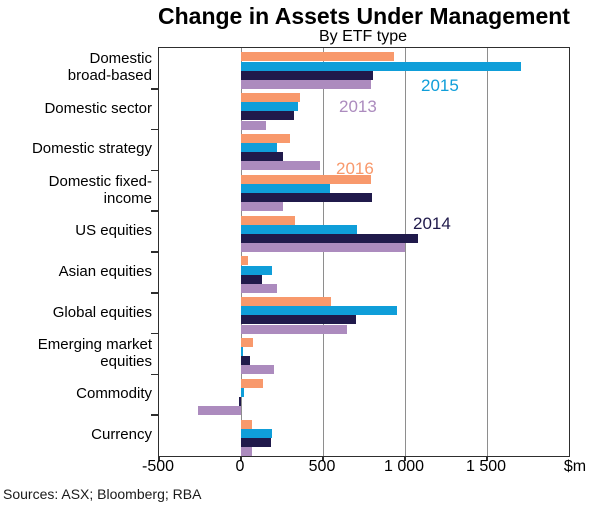 The width and height of the screenshot is (600, 511). I want to click on x-axis-unit-label: $m, so click(575, 466).